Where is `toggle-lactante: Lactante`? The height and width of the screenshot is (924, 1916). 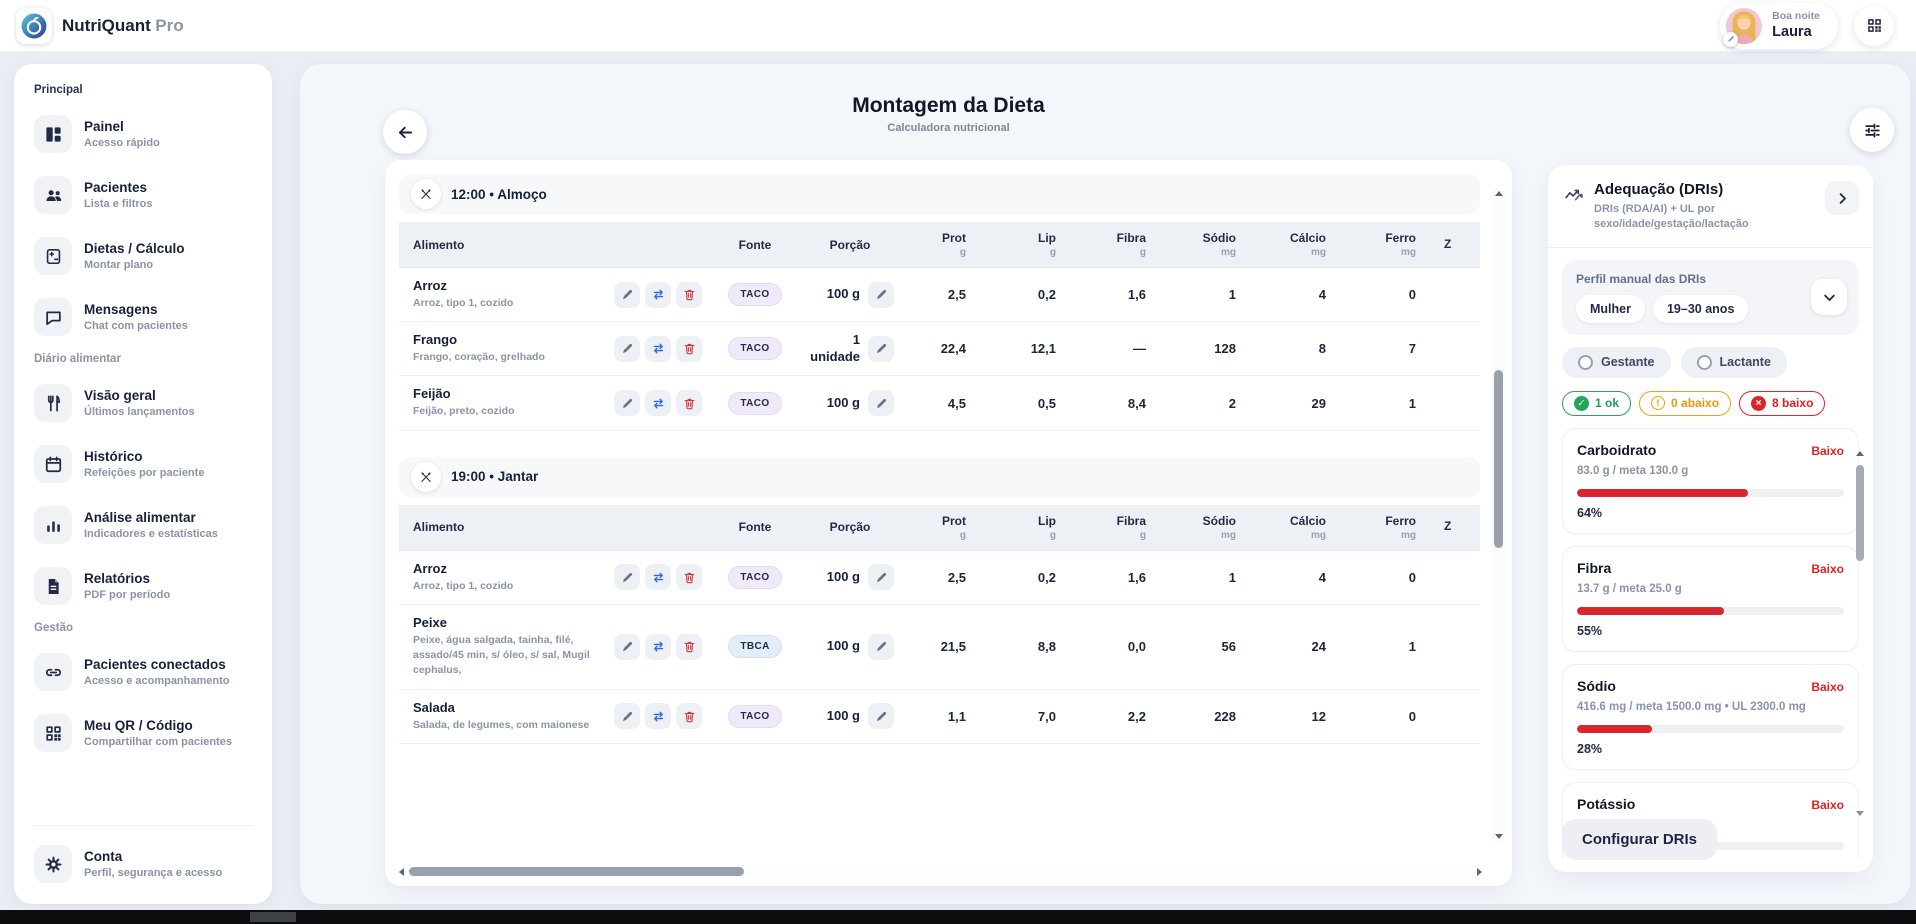
toggle-lactante: Lactante is located at coordinates (1733, 362).